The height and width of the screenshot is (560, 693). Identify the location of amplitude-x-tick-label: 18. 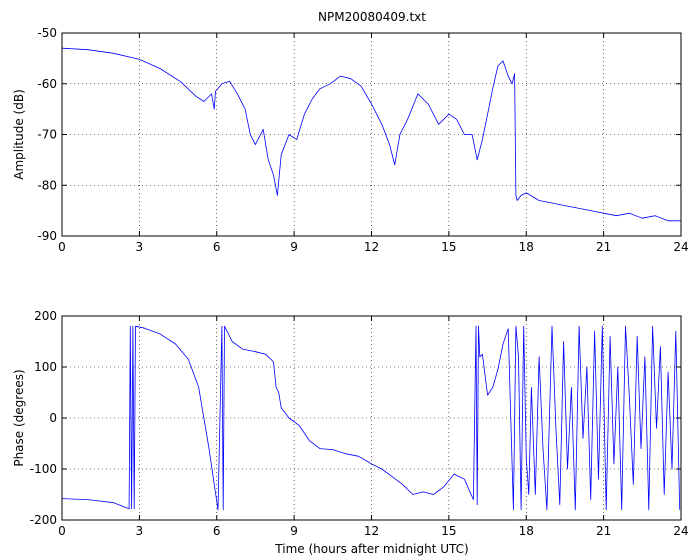
(526, 247).